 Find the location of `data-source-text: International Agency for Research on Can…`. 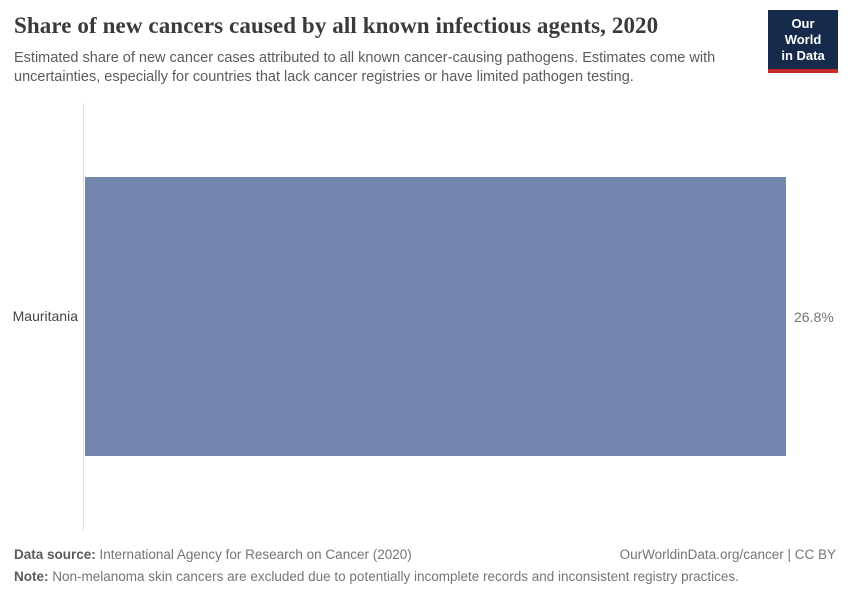

data-source-text: International Agency for Research on Can… is located at coordinates (255, 554).